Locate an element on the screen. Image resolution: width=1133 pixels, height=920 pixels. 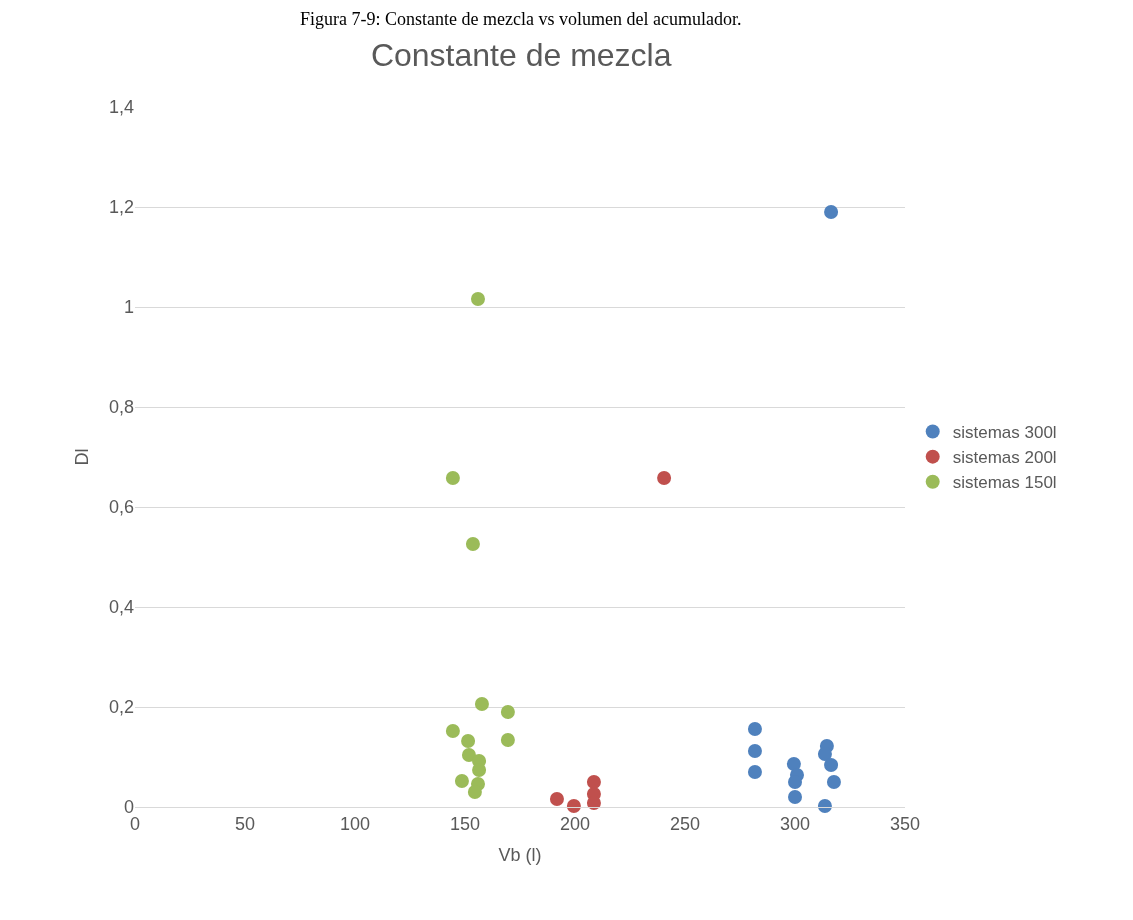
text: Figura 7-9: Constante de mezcla vs volumen del acumulador. is located at coordinates (521, 19).